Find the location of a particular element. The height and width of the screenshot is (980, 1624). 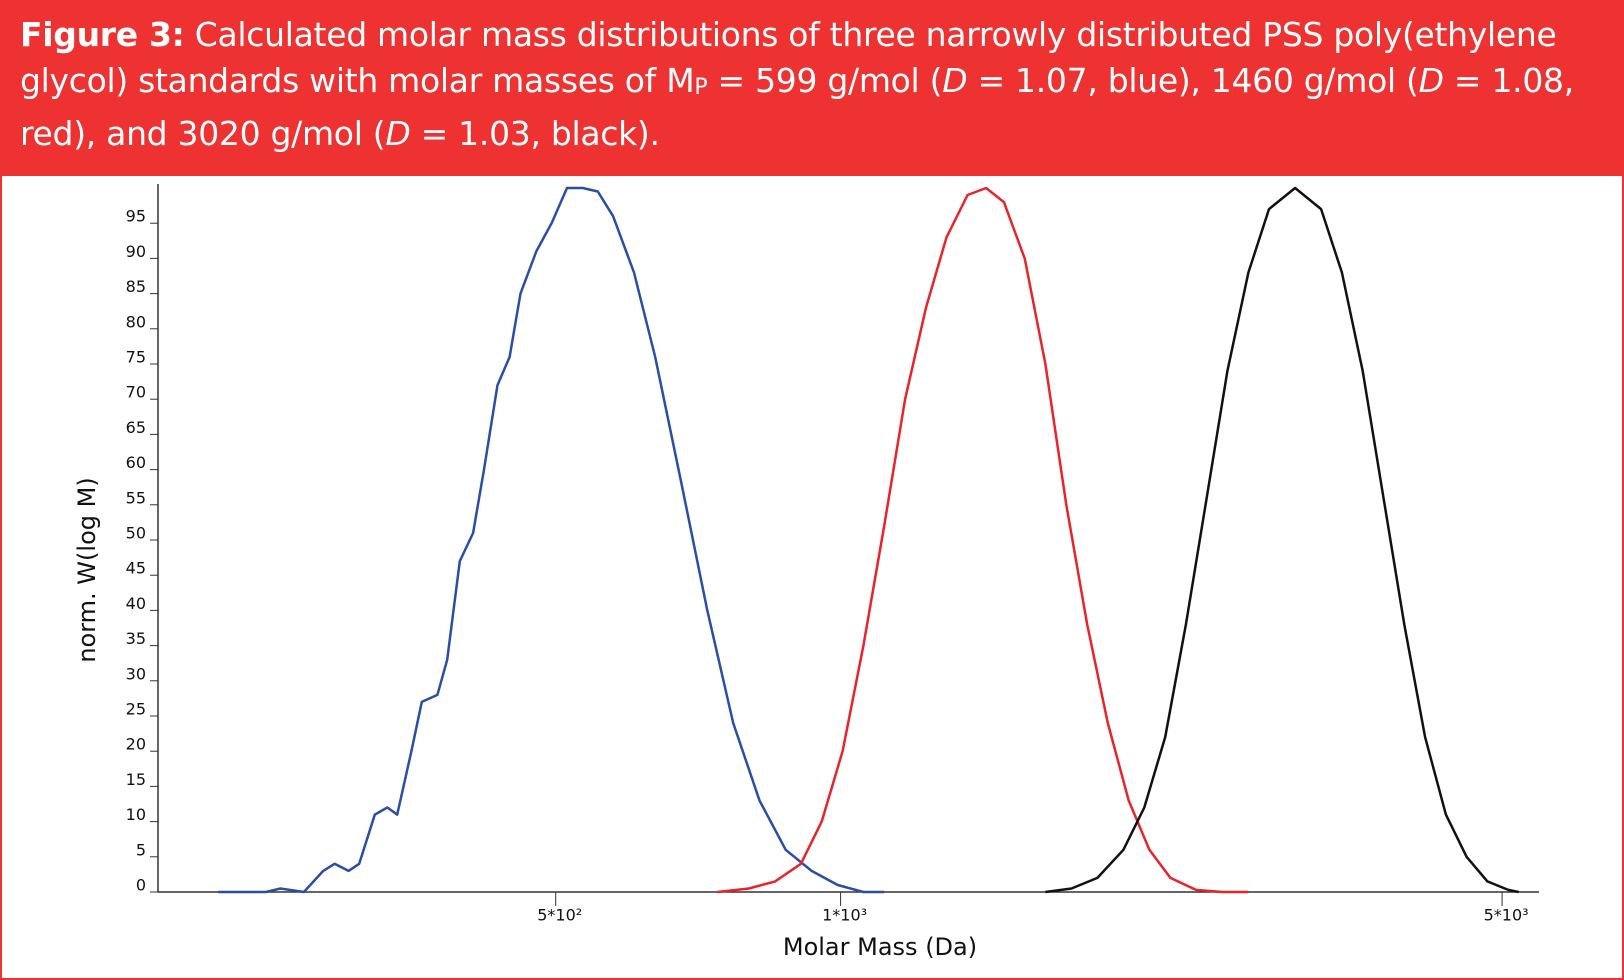

caption-subscript: P is located at coordinates (701, 87).